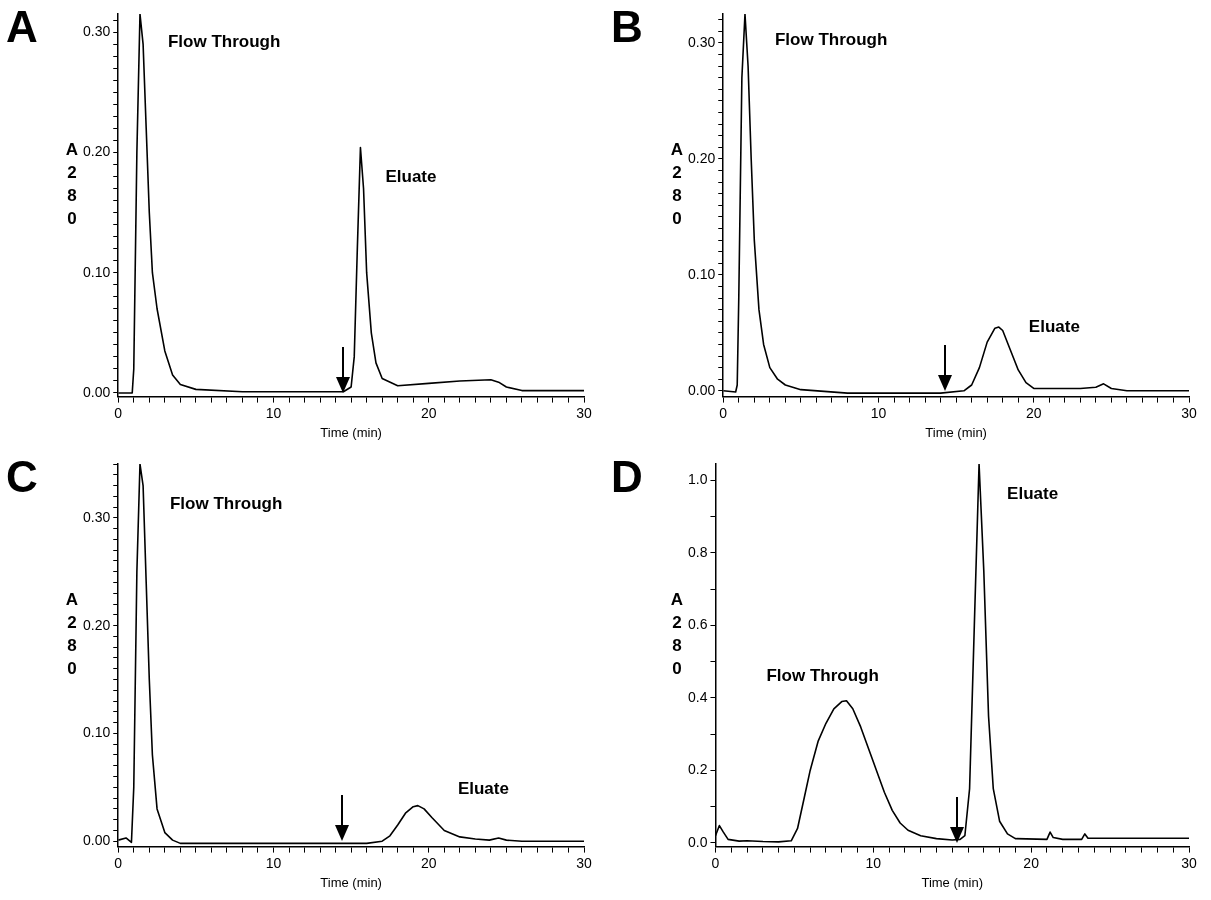  I want to click on y-tick-label: 1.0, so click(697, 479).